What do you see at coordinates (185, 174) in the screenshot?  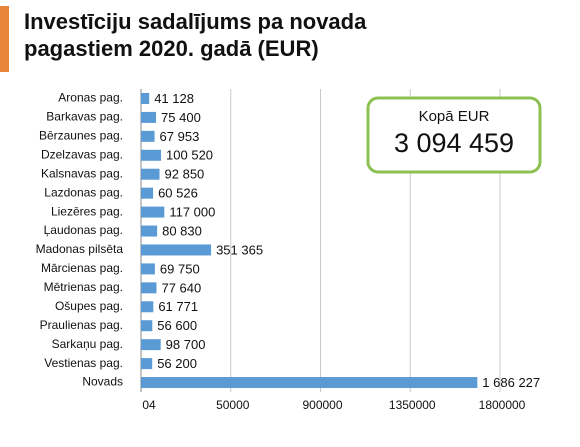 I see `value-label: 92 850` at bounding box center [185, 174].